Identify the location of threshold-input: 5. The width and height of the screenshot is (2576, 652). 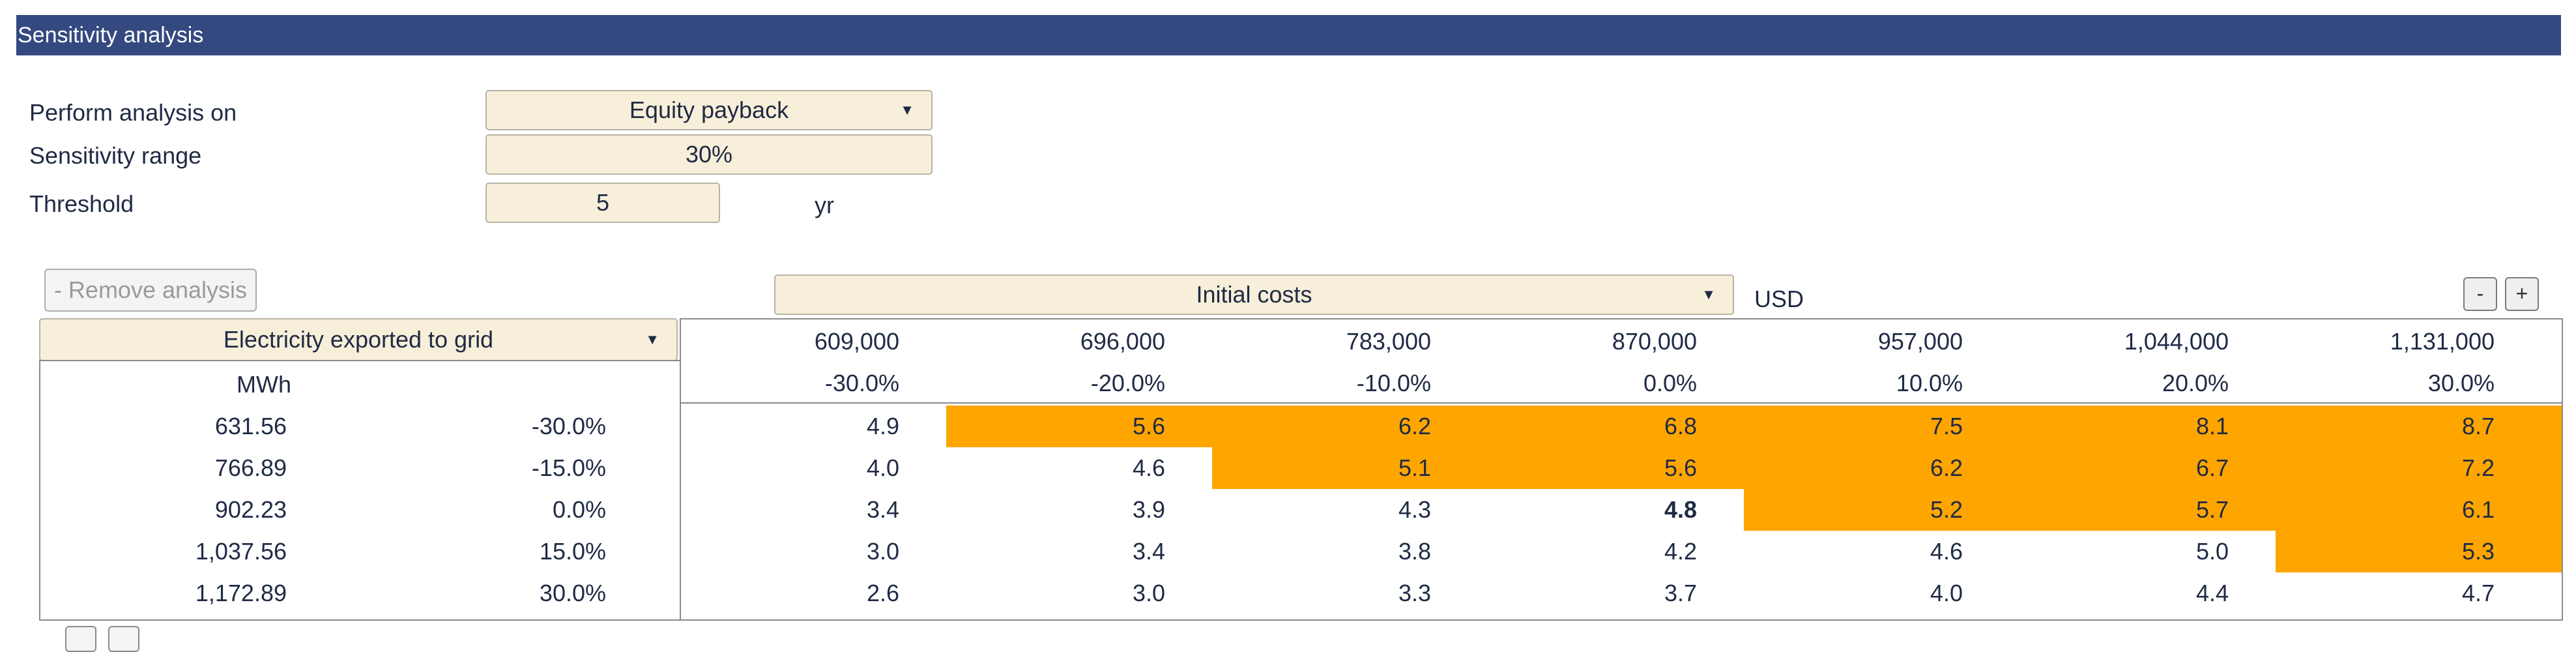
(602, 203).